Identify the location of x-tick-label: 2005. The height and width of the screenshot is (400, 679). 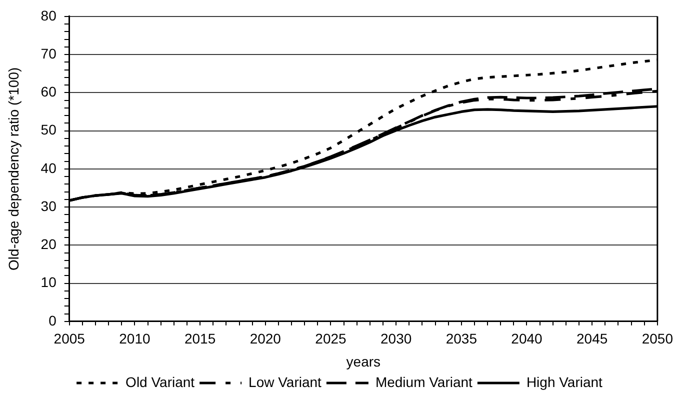
(70, 338).